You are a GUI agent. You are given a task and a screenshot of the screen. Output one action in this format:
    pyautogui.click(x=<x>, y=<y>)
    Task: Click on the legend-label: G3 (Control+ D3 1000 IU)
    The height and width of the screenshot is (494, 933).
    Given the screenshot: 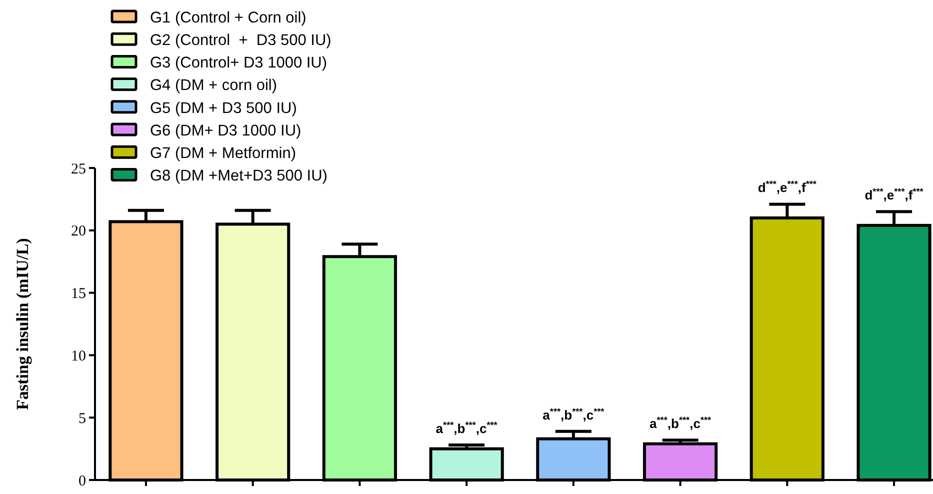 What is the action you would take?
    pyautogui.click(x=239, y=63)
    